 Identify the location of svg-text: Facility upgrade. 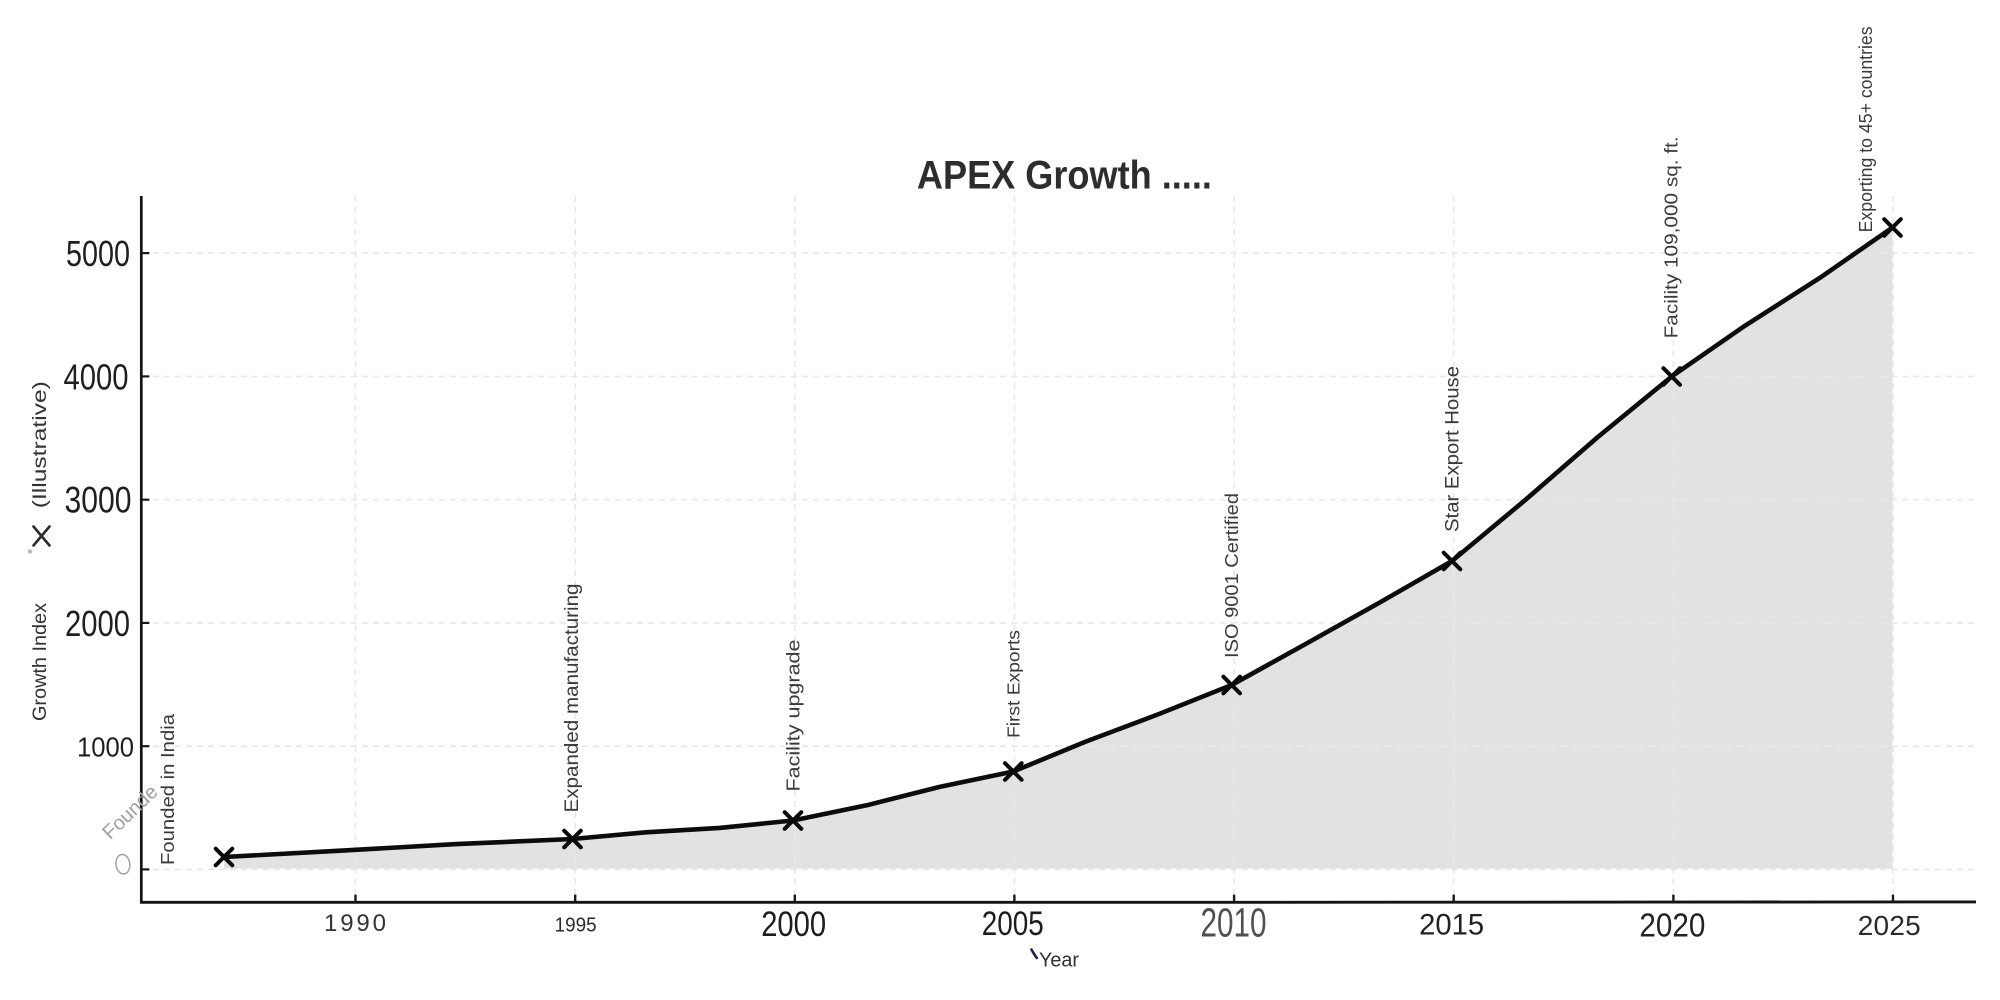
(793, 716).